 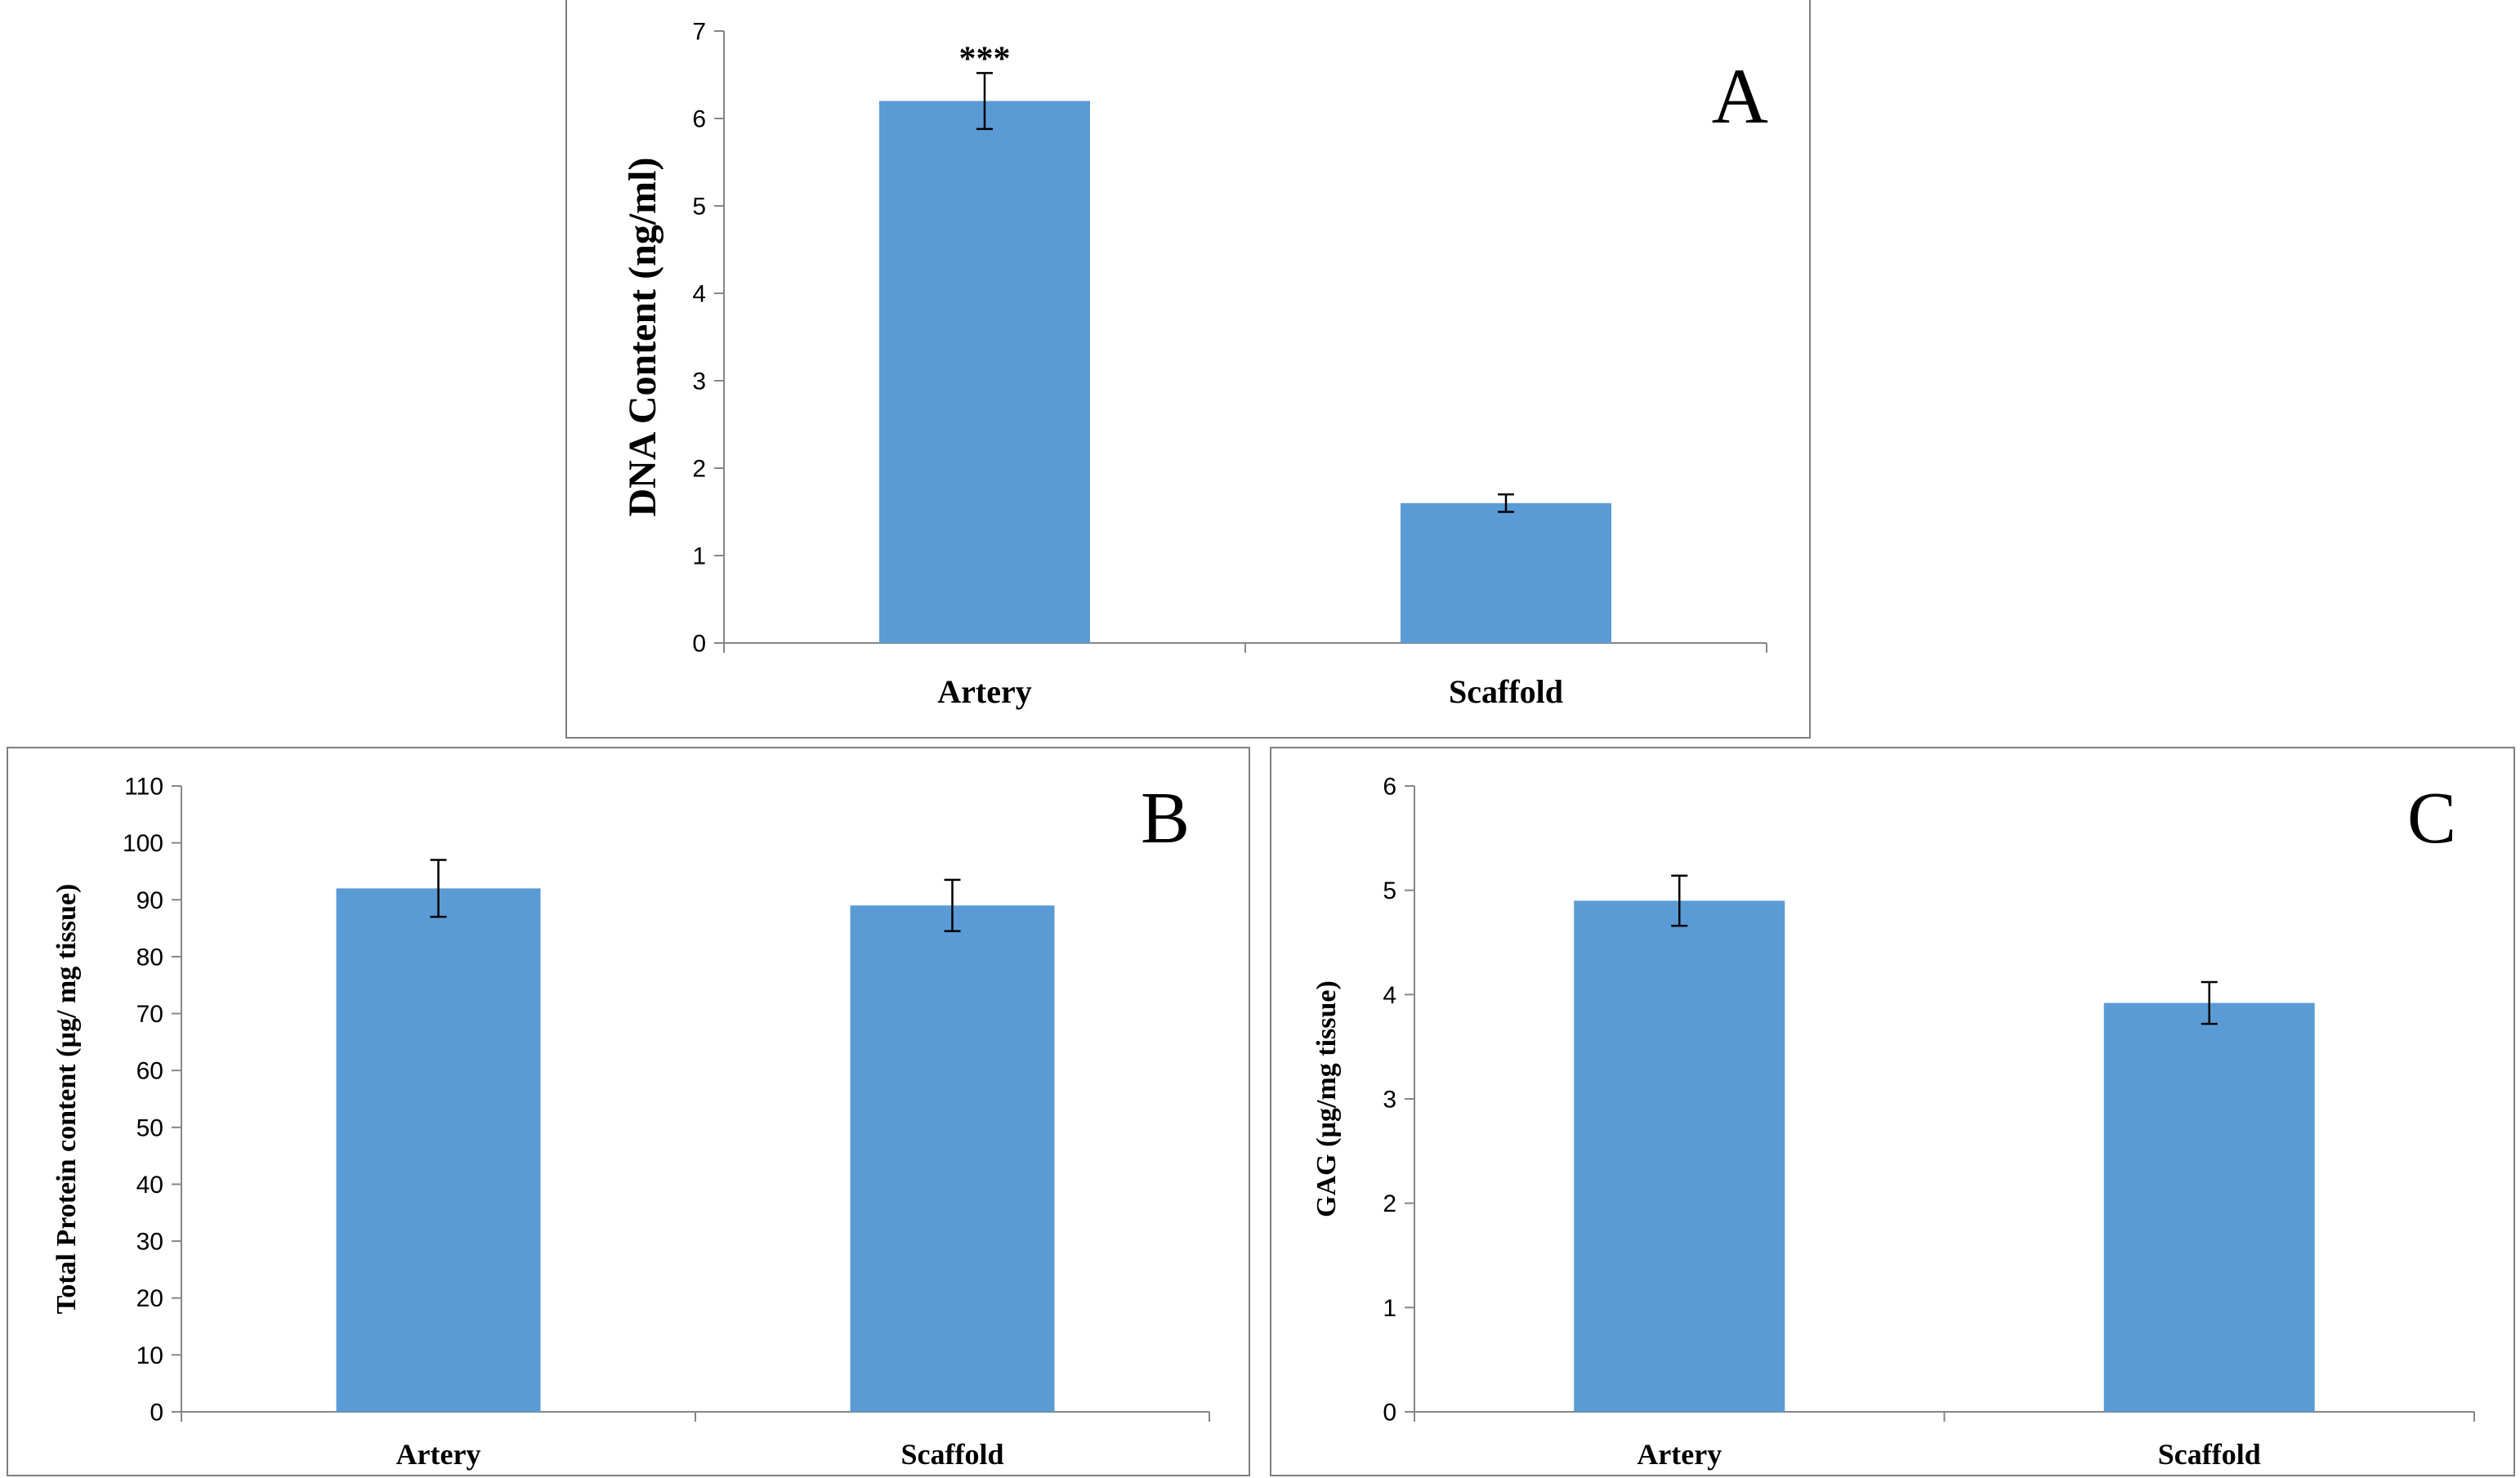 What do you see at coordinates (149, 1071) in the screenshot?
I see `y-tick-label: 60` at bounding box center [149, 1071].